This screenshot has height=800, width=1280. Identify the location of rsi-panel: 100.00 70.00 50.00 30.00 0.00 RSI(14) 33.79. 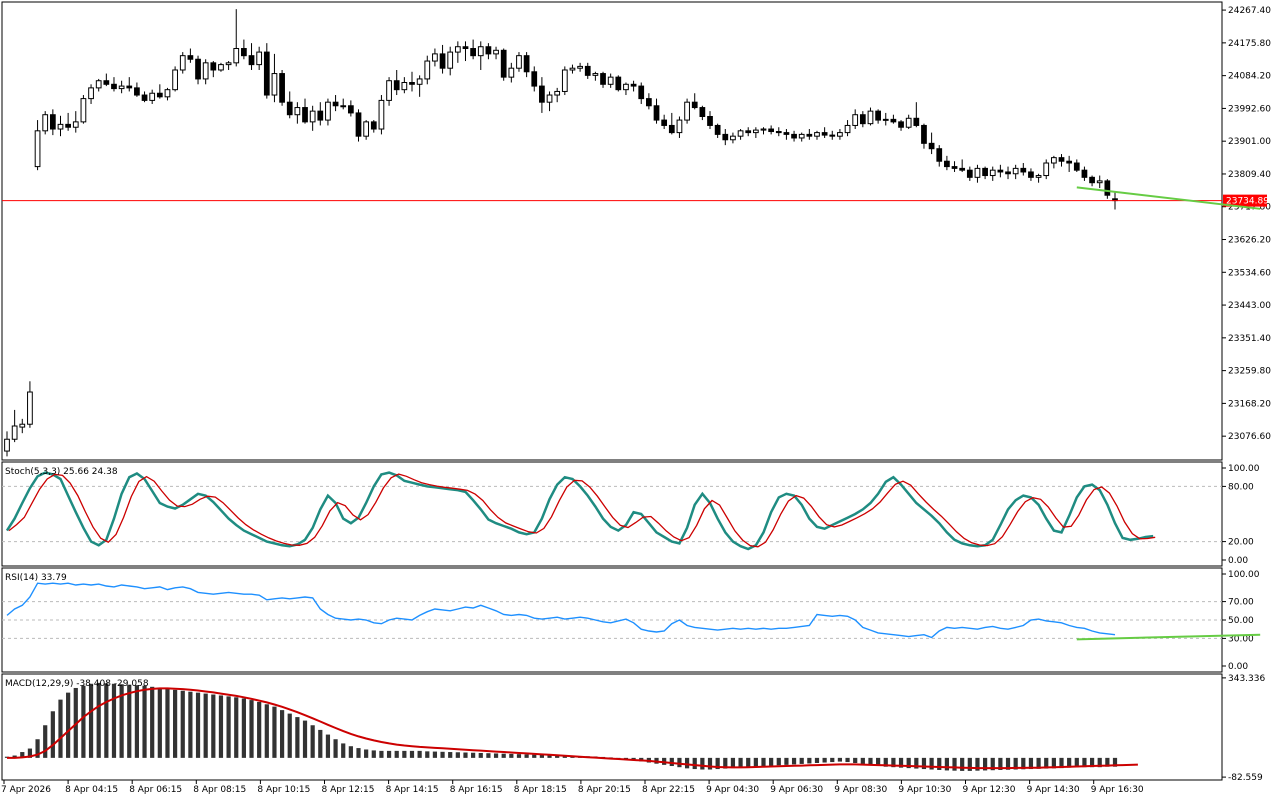
(631, 620).